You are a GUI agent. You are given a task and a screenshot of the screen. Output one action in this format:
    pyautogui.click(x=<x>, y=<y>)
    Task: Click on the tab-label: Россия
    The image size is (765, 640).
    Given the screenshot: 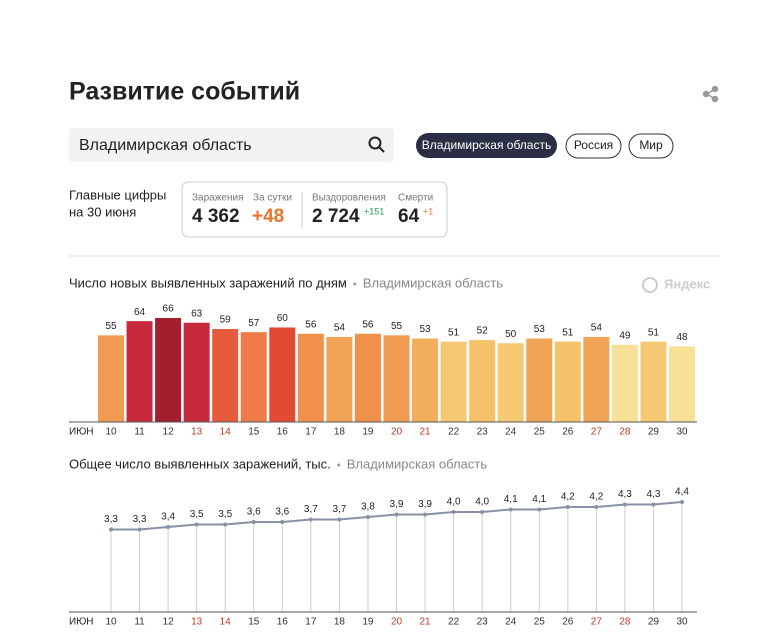 What is the action you would take?
    pyautogui.click(x=593, y=145)
    